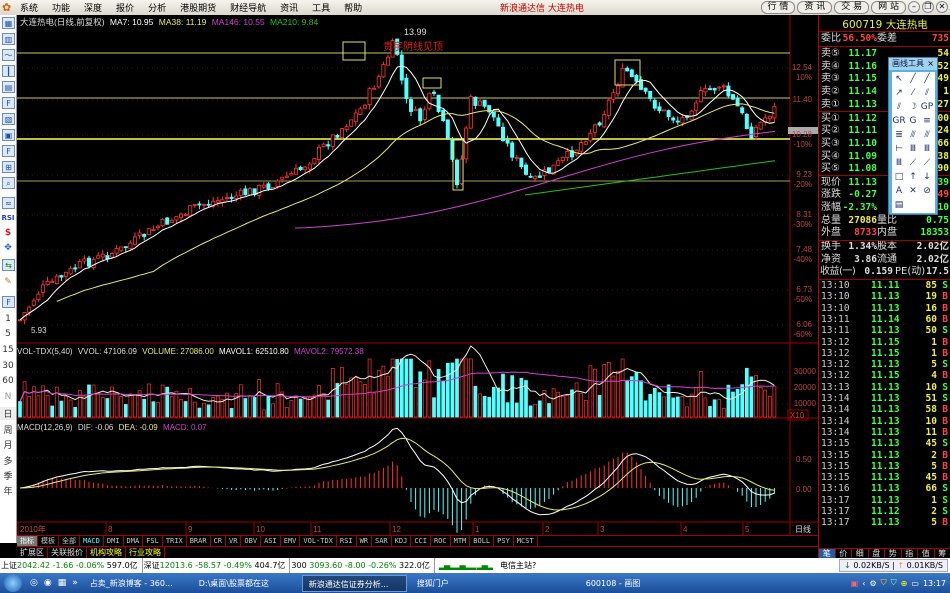 Image resolution: width=950 pixels, height=593 pixels. What do you see at coordinates (888, 7) in the screenshot?
I see `website-button: 网 站` at bounding box center [888, 7].